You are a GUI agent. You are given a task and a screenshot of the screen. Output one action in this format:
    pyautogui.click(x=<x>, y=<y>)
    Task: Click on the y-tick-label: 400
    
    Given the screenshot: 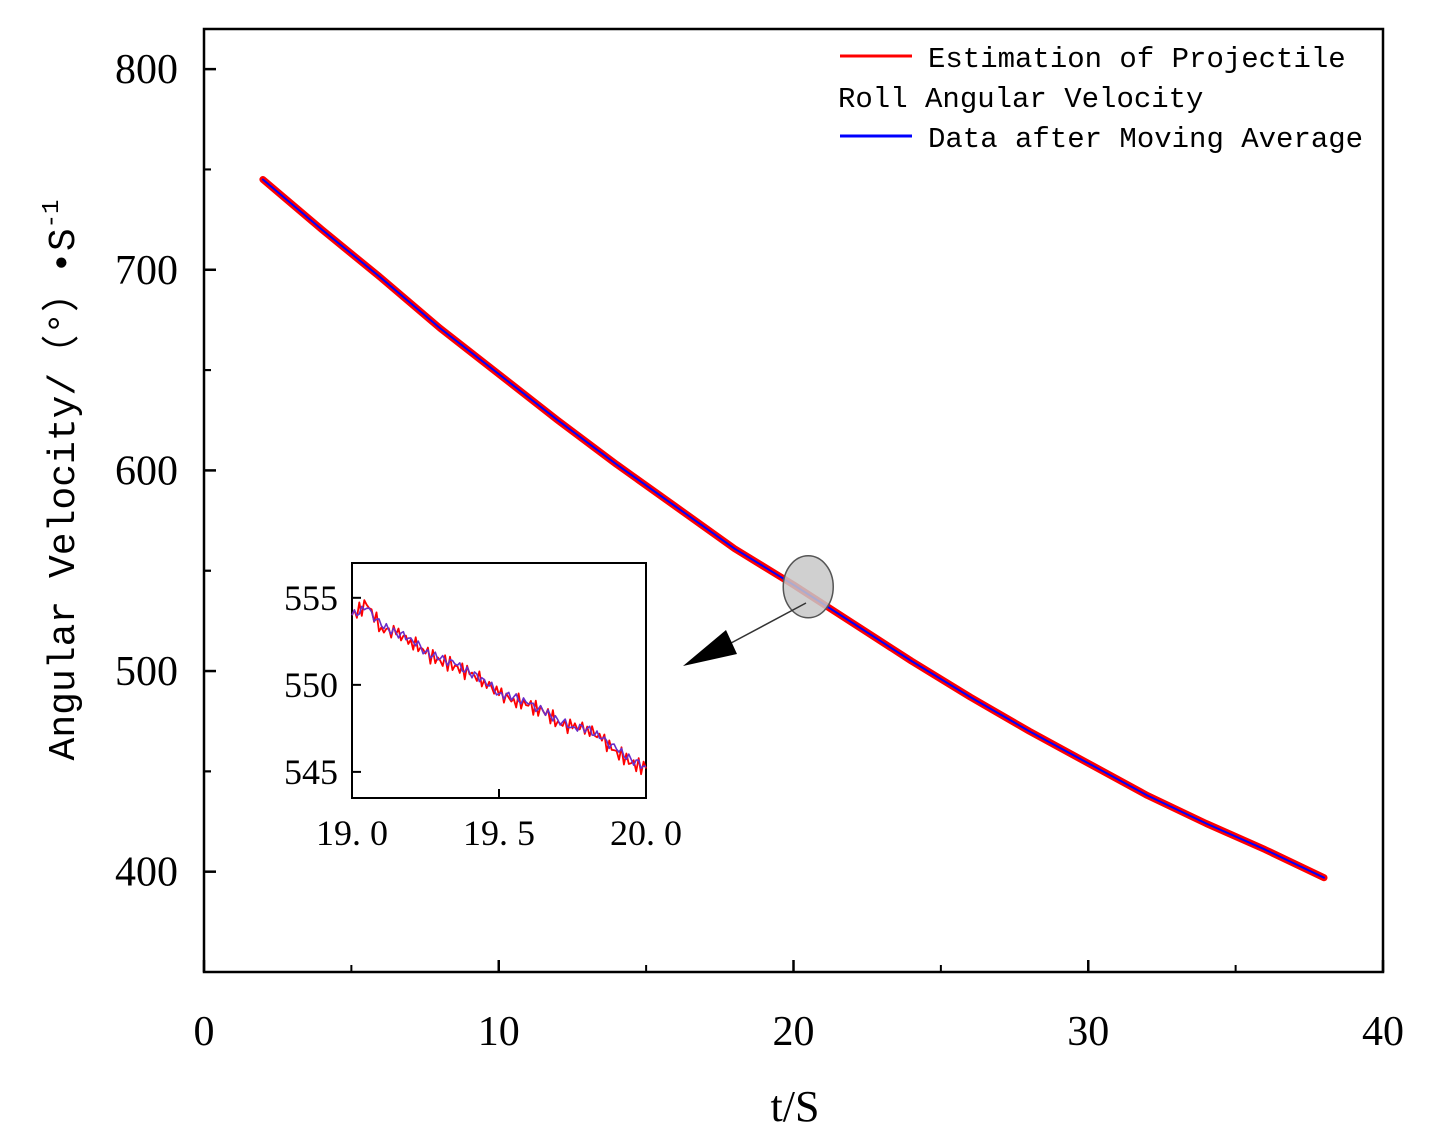 What is the action you would take?
    pyautogui.click(x=146, y=873)
    